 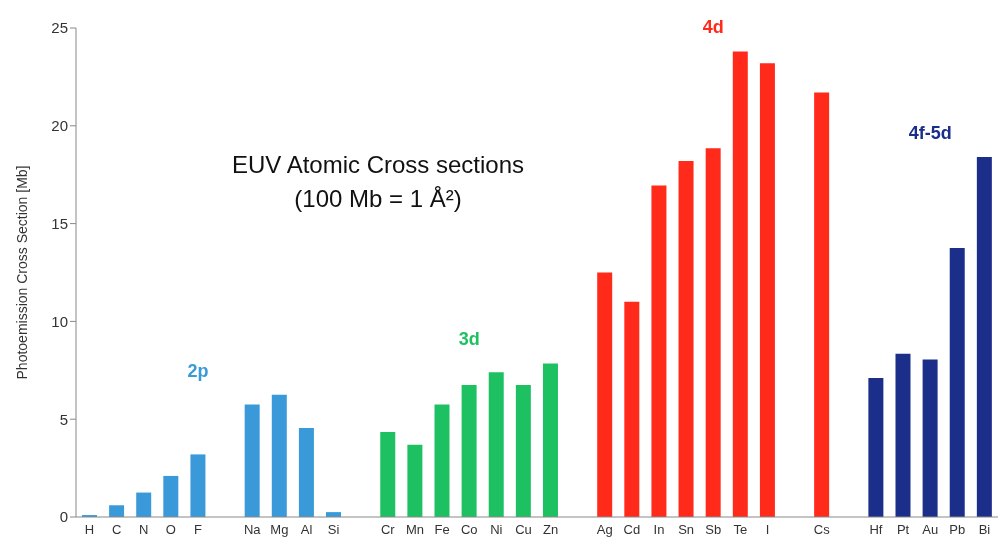 What do you see at coordinates (550, 530) in the screenshot?
I see `x-tick-label: Zn` at bounding box center [550, 530].